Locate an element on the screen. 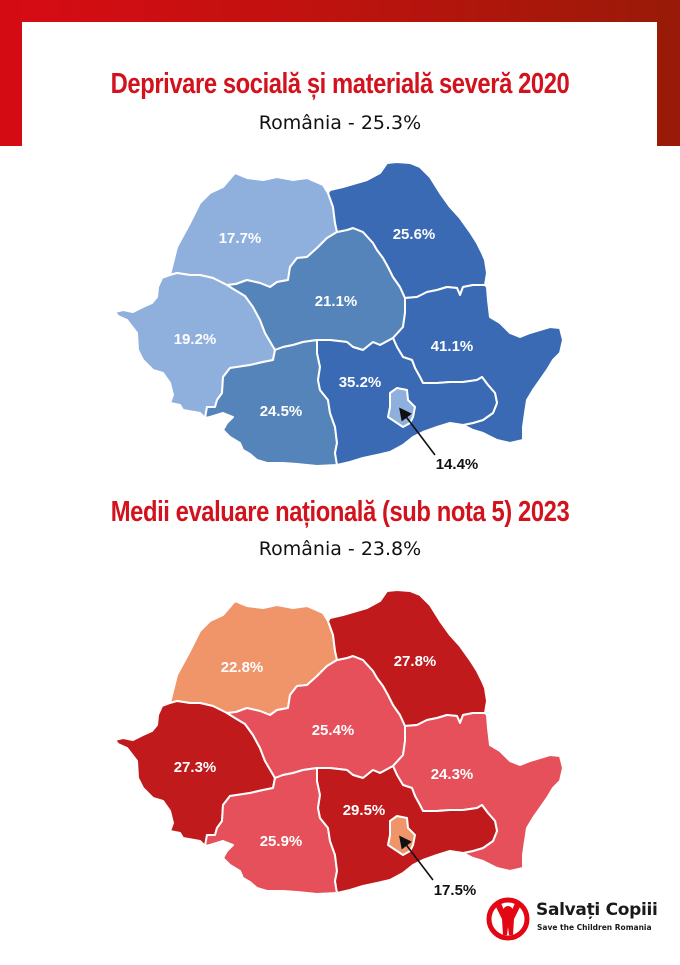 Image resolution: width=680 pixels, height=965 pixels. map2-label-centru: 25.4% is located at coordinates (333, 730).